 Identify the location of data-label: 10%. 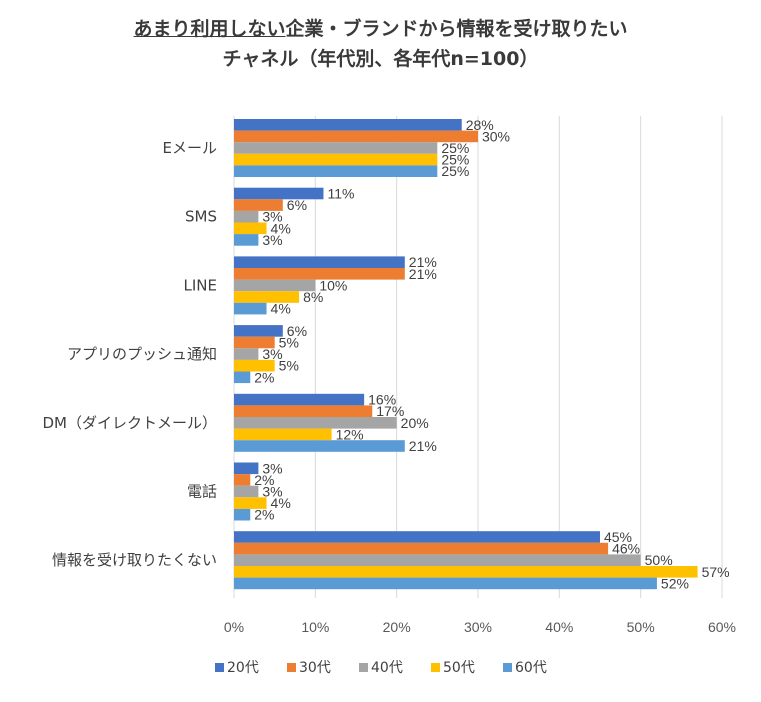
(333, 285).